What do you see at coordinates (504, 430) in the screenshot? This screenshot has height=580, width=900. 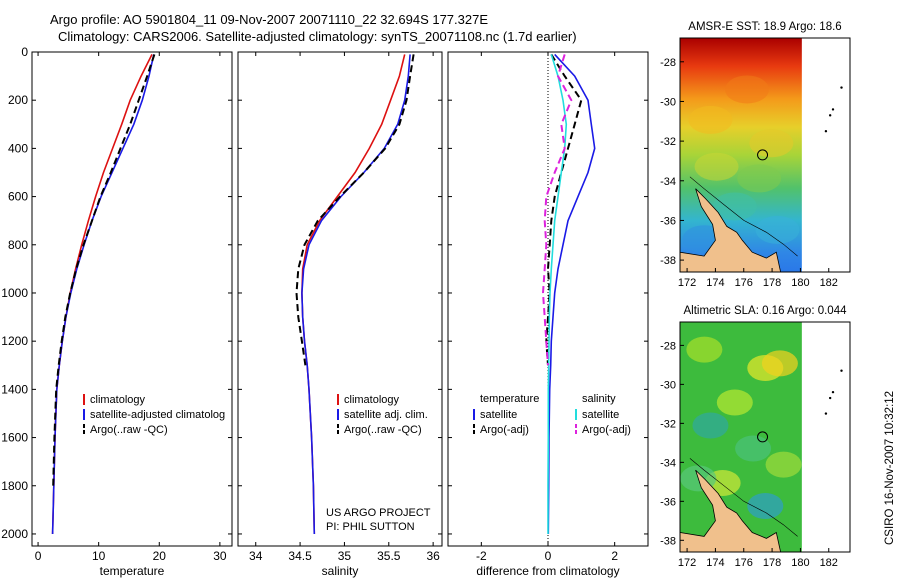 I see `diff-legend-temp-argo-label: Argo(-adj)` at bounding box center [504, 430].